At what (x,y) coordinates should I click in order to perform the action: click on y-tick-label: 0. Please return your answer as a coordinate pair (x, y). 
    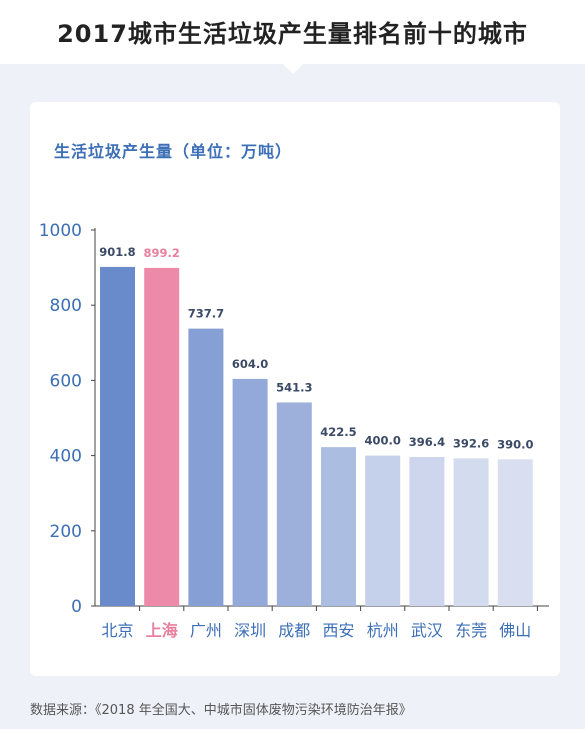
    Looking at the image, I should click on (76, 607).